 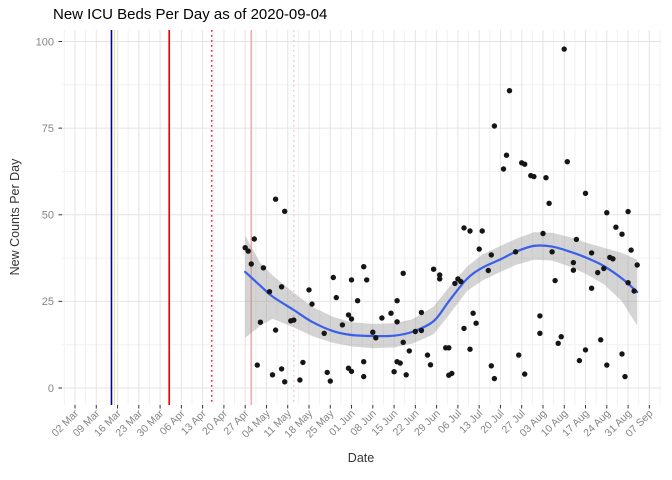 I want to click on x-axis-title-text: Date, so click(x=361, y=458).